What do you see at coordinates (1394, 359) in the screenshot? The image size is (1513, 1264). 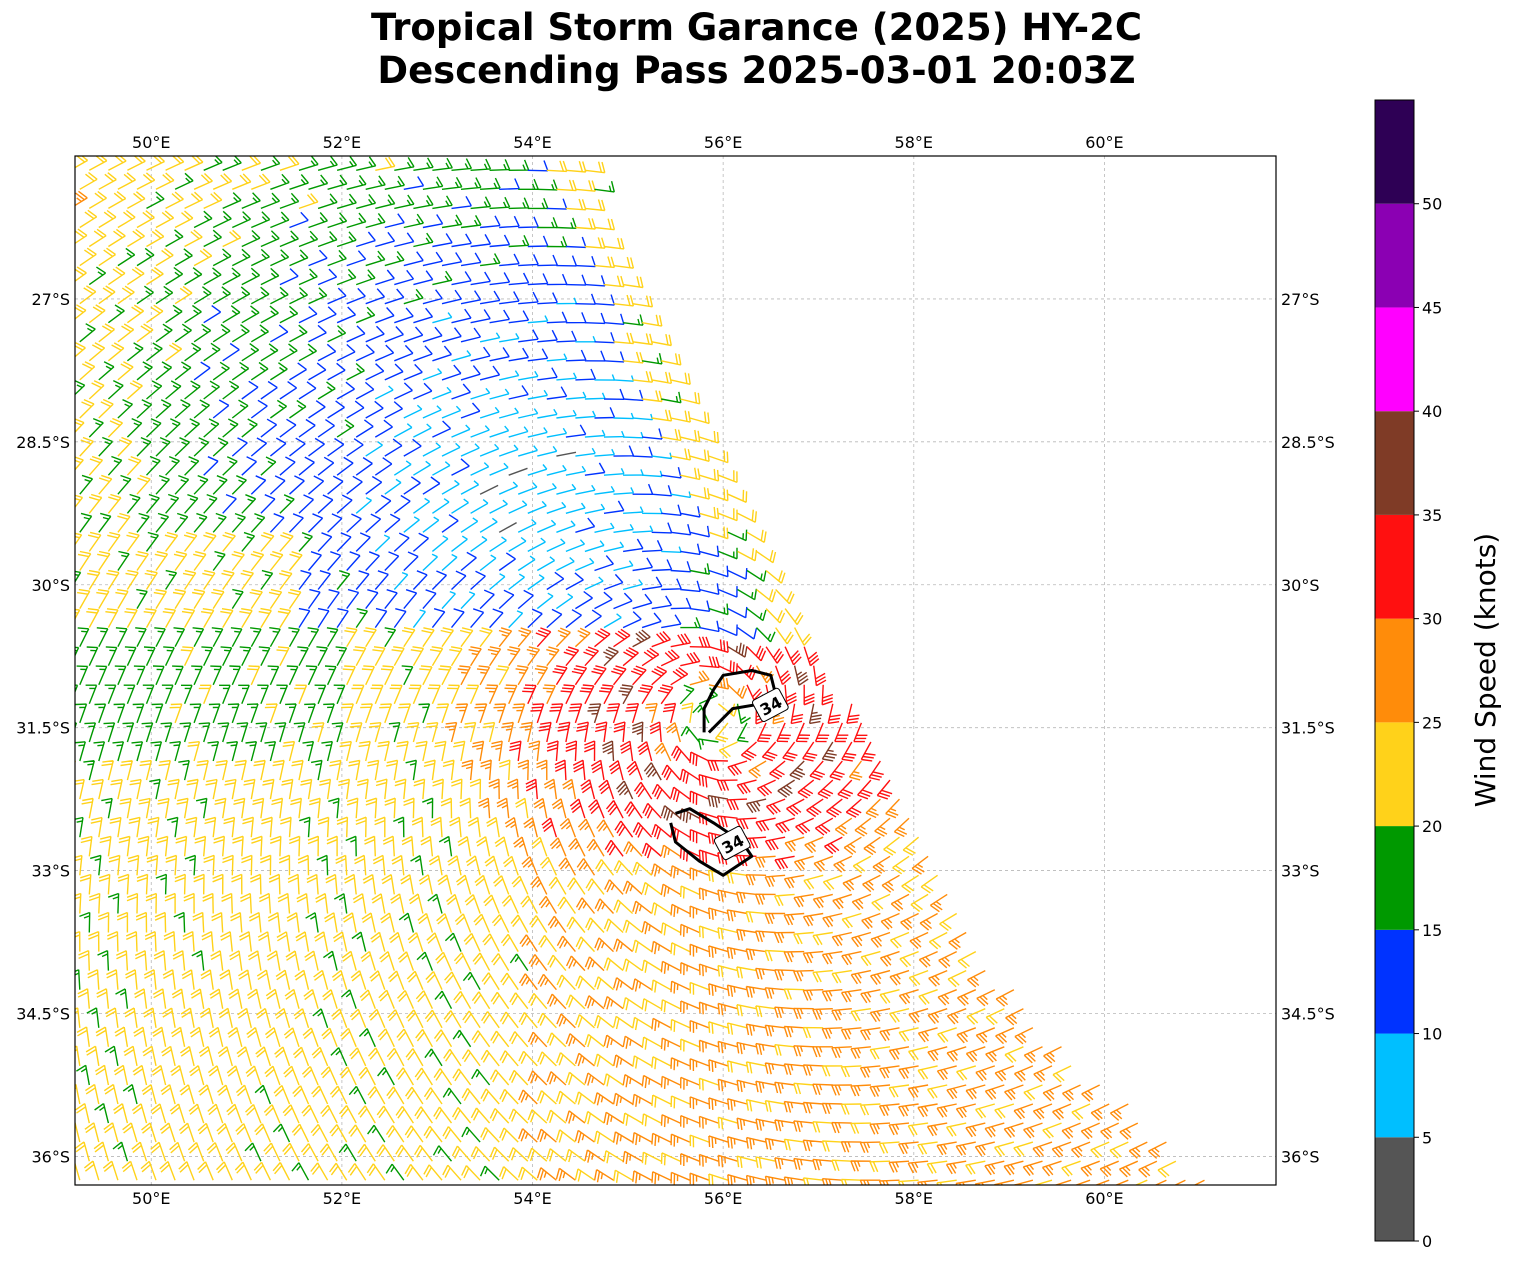 I see `colorbar-bin` at bounding box center [1394, 359].